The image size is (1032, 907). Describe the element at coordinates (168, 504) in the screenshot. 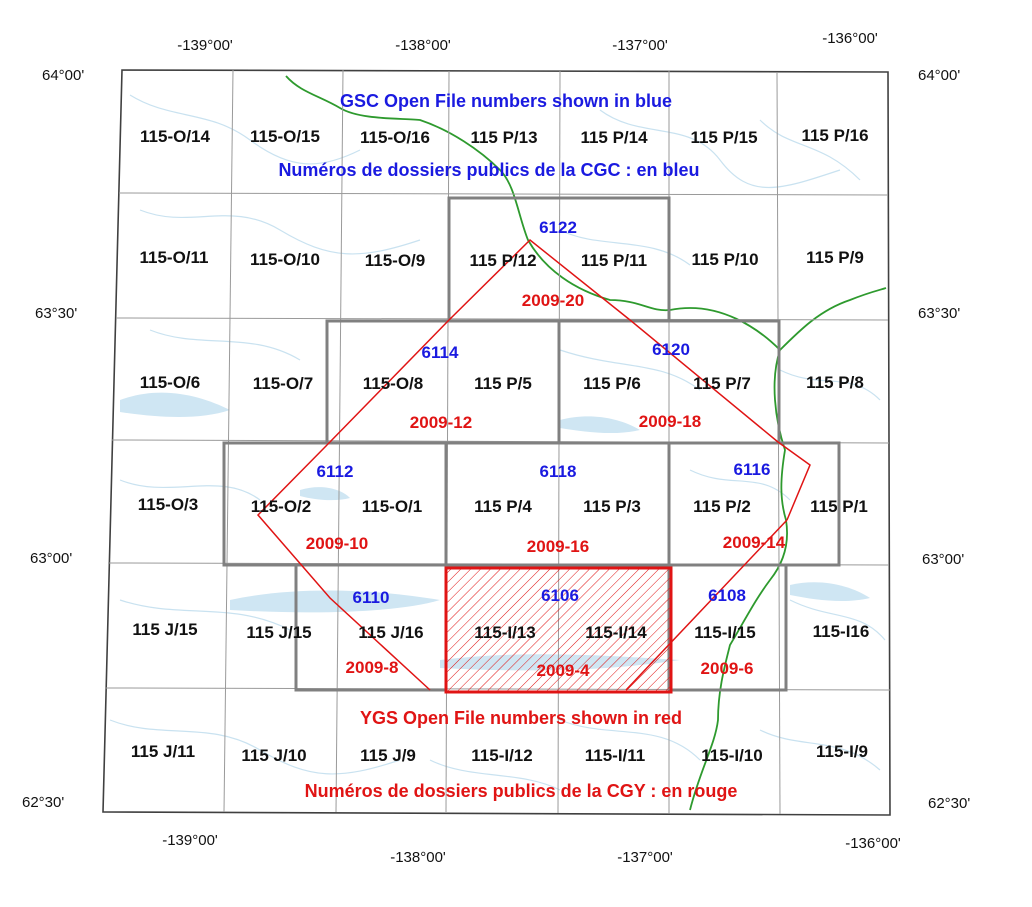

I see `sheet-label: 115-O/3` at that location.